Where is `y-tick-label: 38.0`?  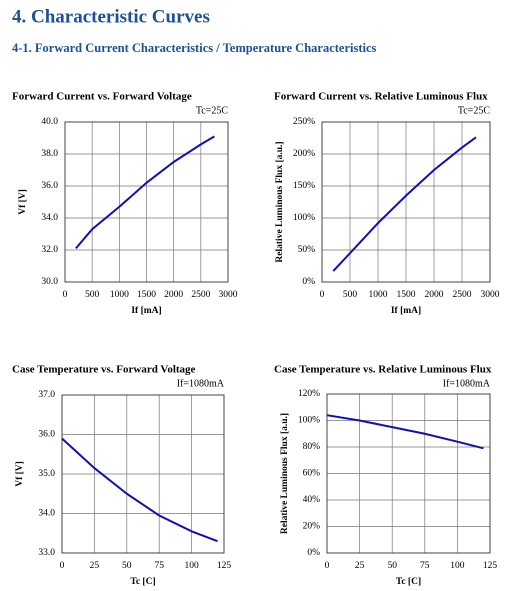
y-tick-label: 38.0 is located at coordinates (49, 154).